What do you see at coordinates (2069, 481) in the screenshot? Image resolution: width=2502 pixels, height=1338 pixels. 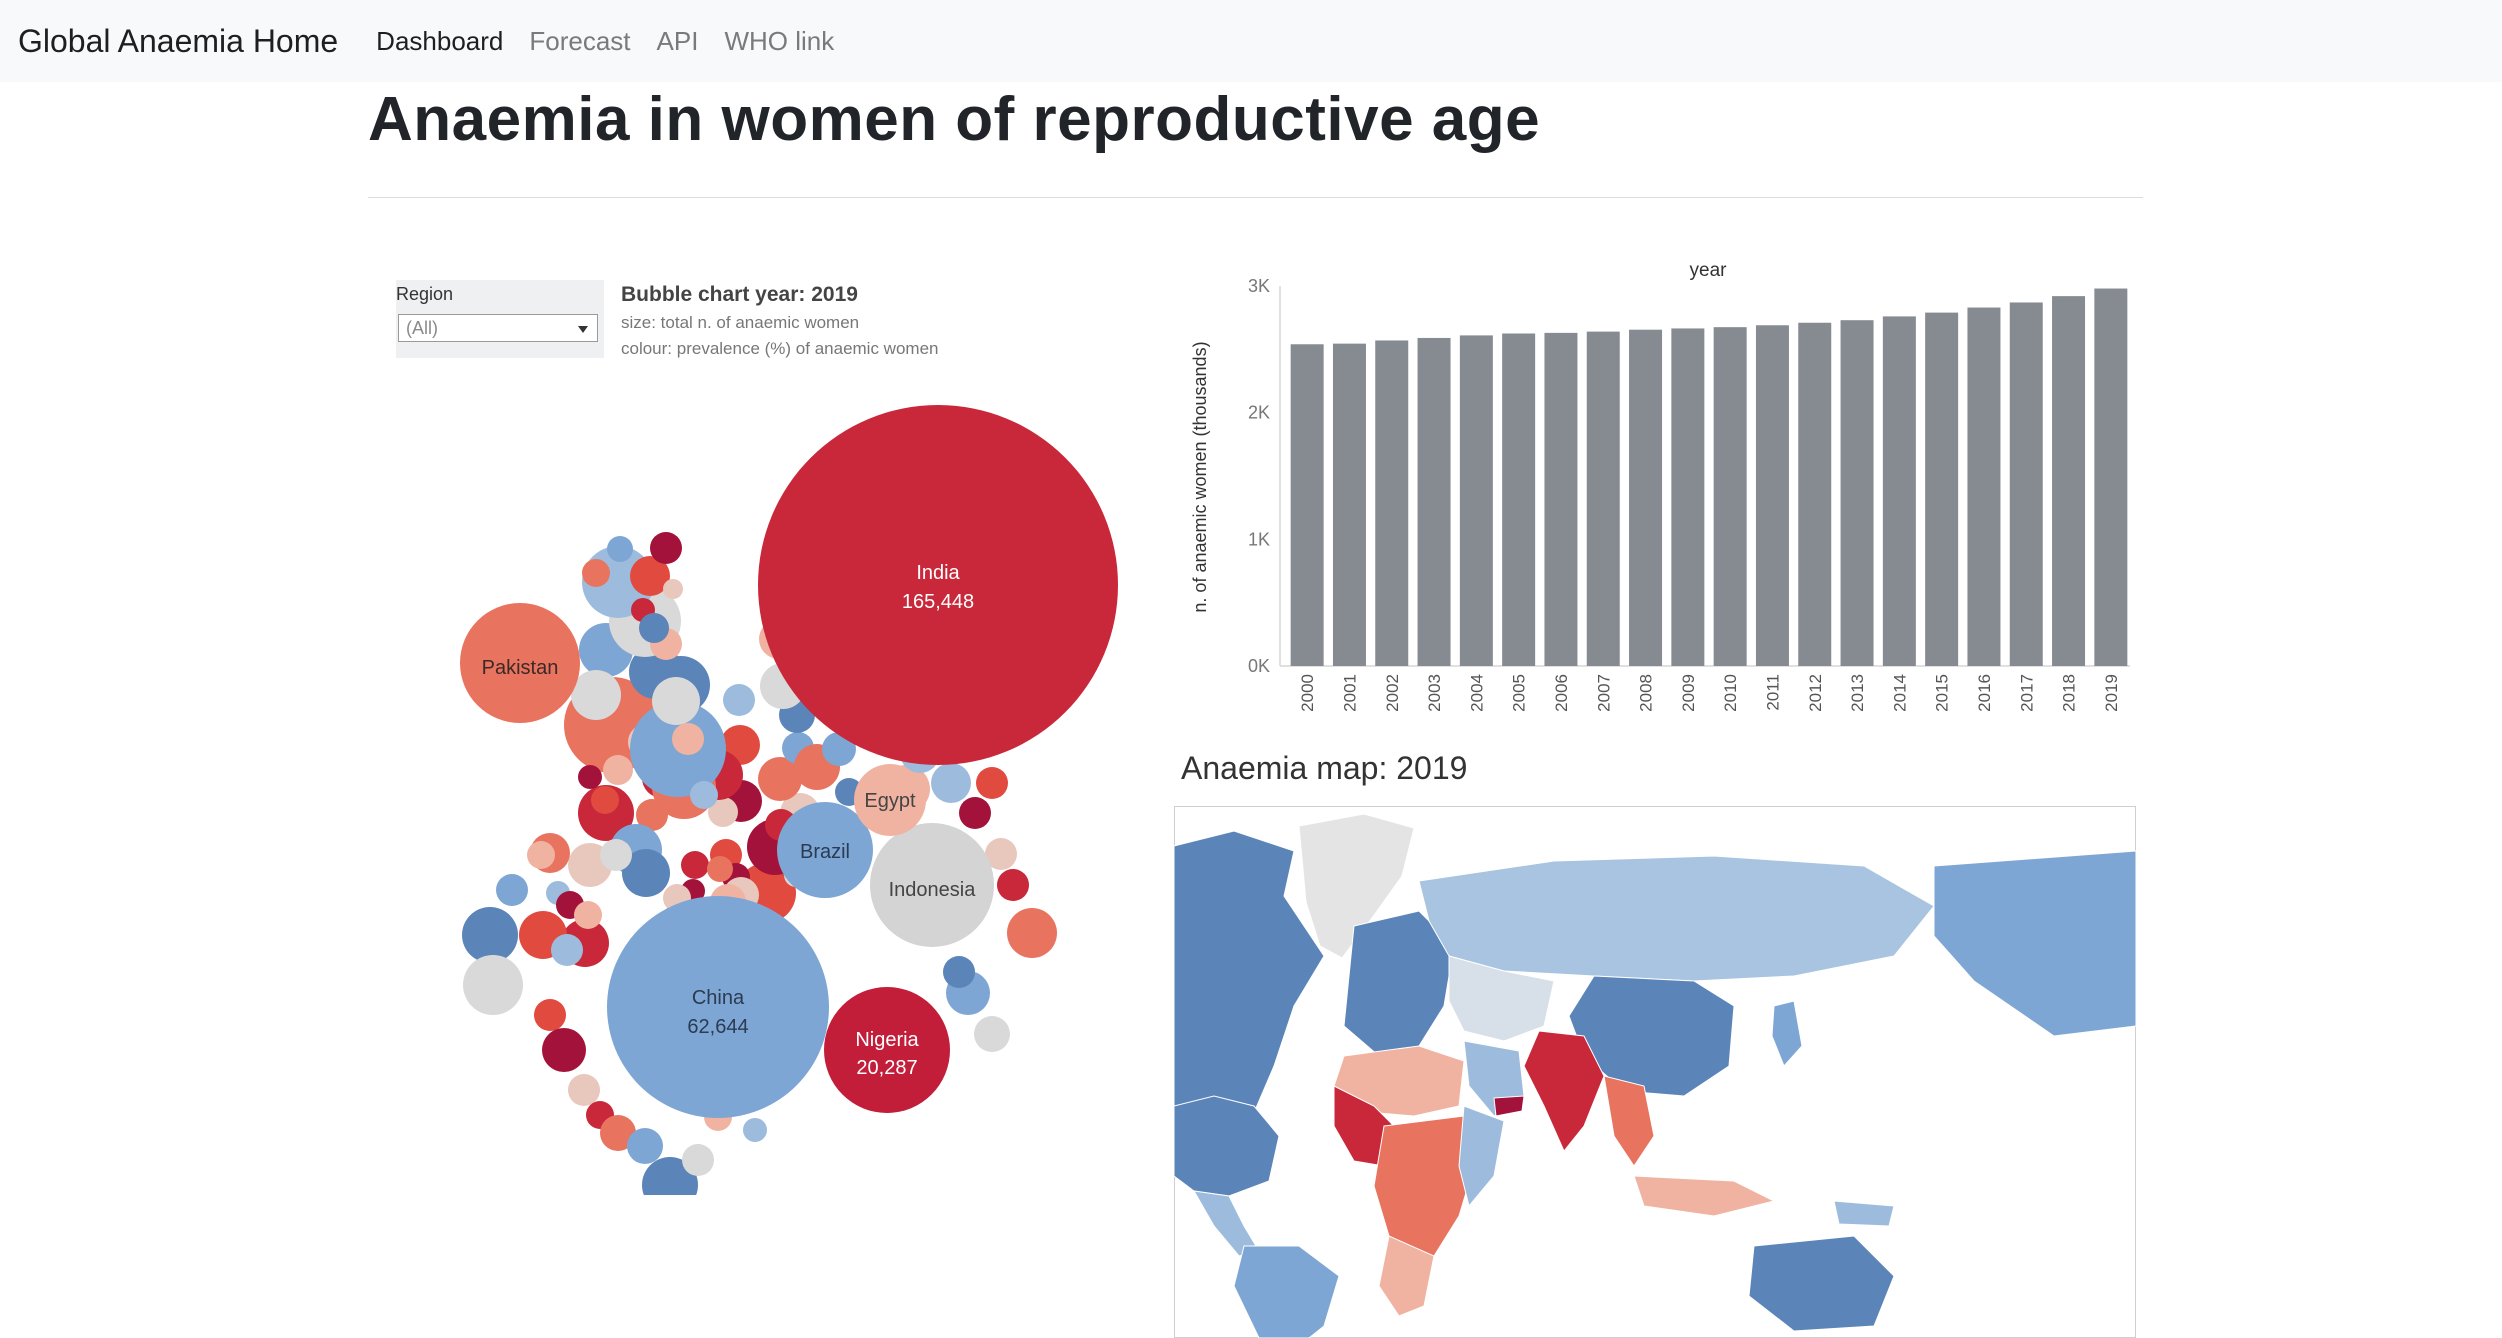 I see `bar-2018` at bounding box center [2069, 481].